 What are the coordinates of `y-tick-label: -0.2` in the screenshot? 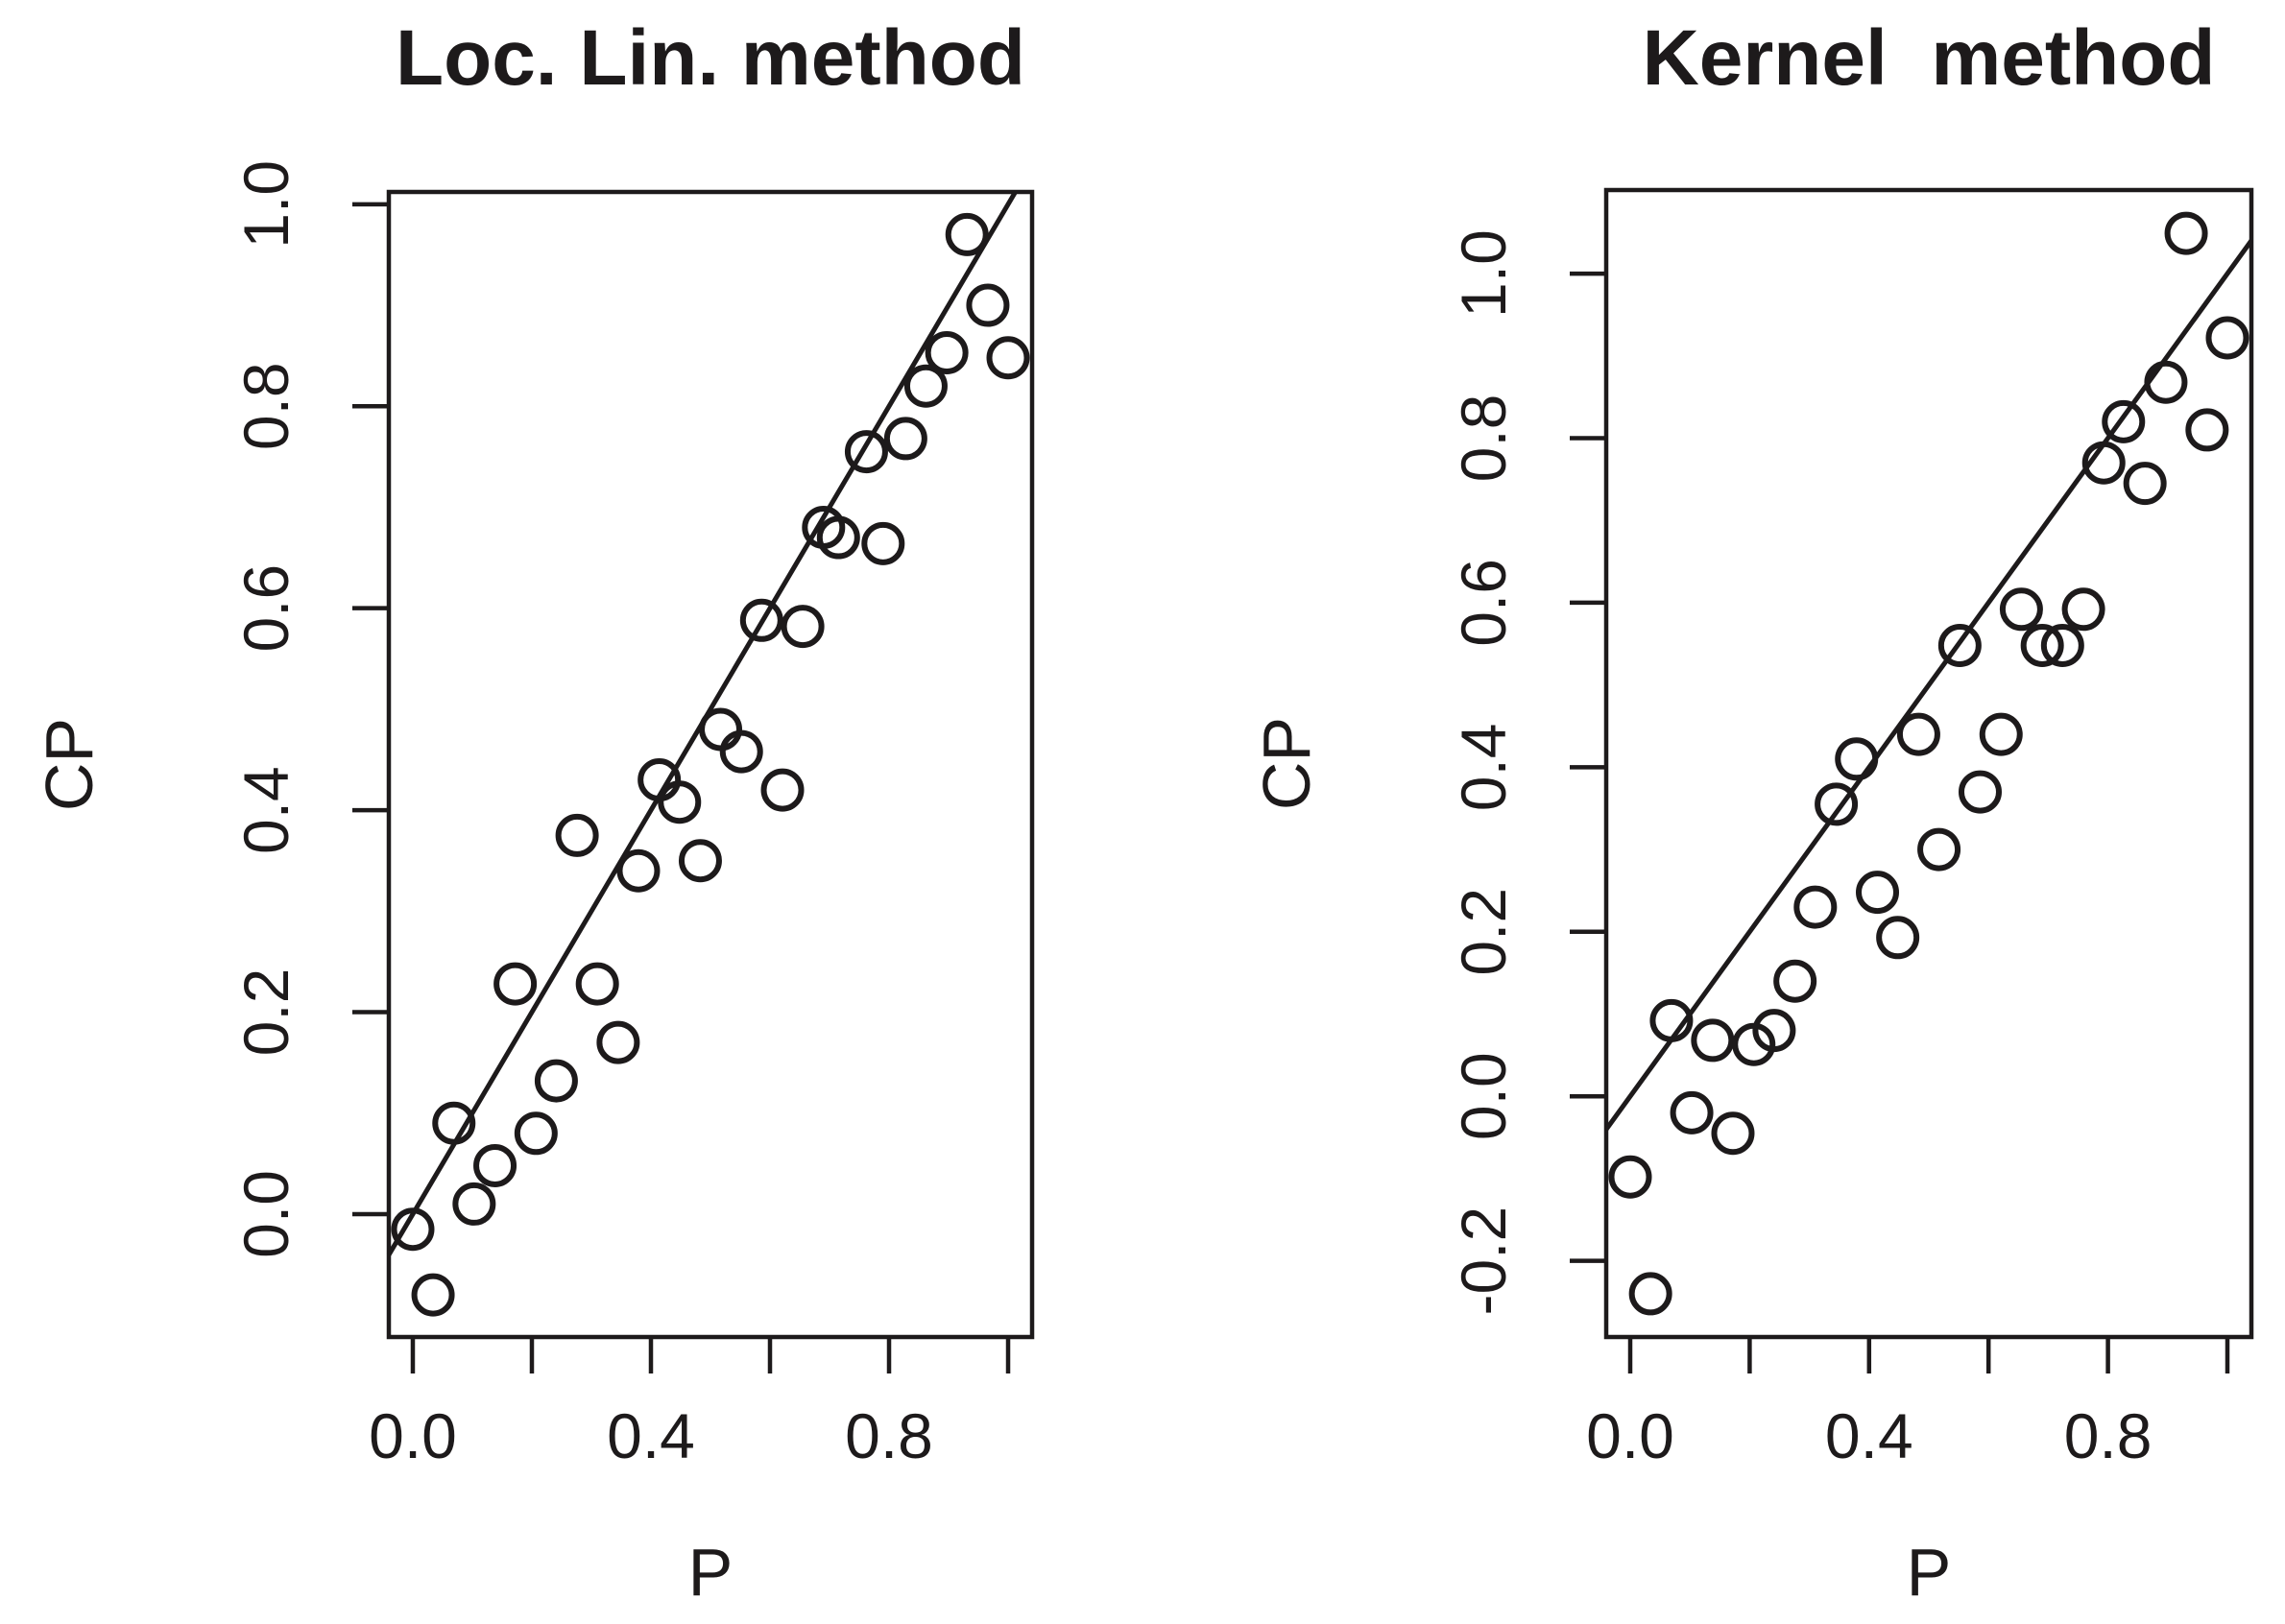 It's located at (1483, 1261).